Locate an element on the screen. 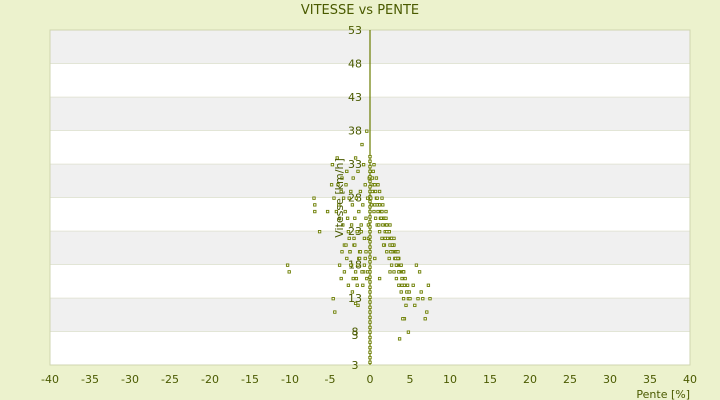 The width and height of the screenshot is (720, 400). x-tick-label: 10 is located at coordinates (450, 379).